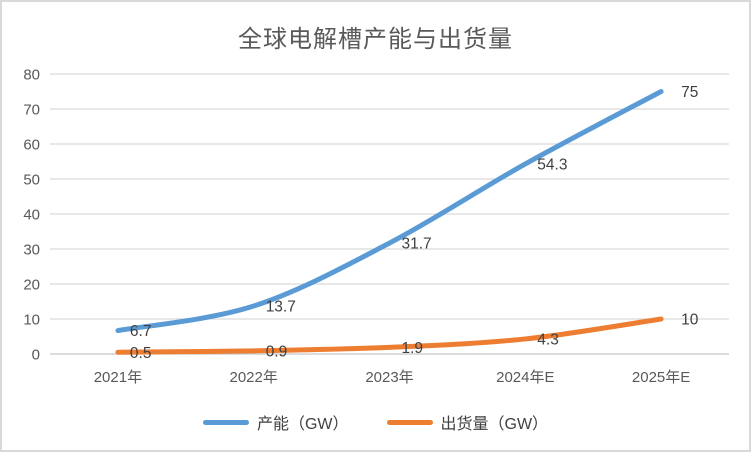  What do you see at coordinates (36, 355) in the screenshot?
I see `y-tick-label: 0` at bounding box center [36, 355].